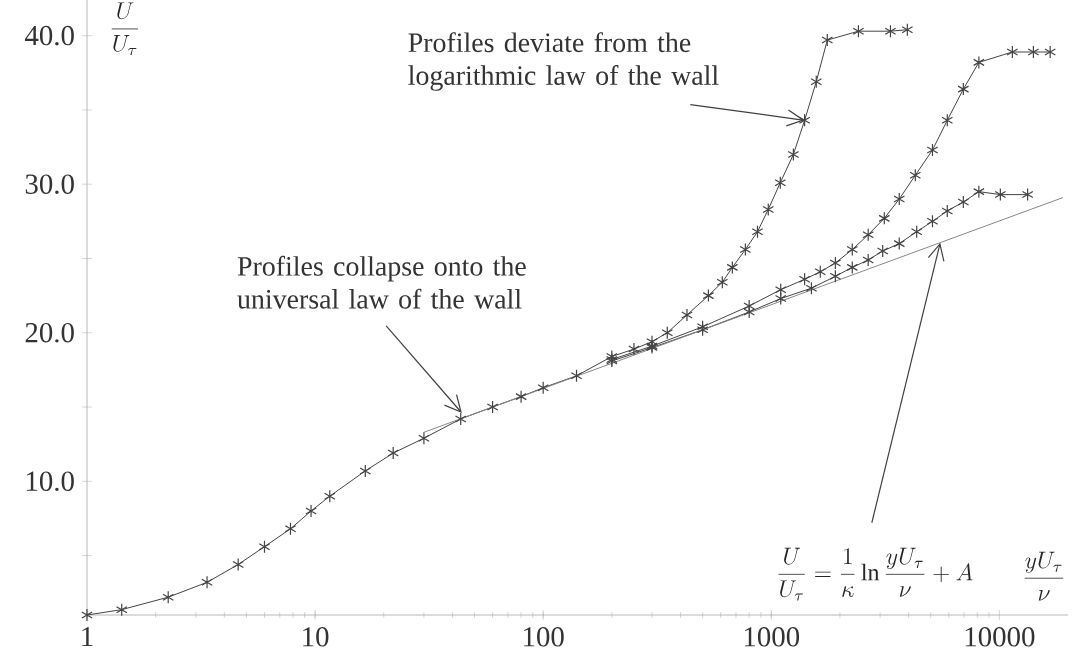 This screenshot has width=1076, height=658. What do you see at coordinates (563, 61) in the screenshot?
I see `annotation: Profiles deviate from the logarithmic law of the wall` at bounding box center [563, 61].